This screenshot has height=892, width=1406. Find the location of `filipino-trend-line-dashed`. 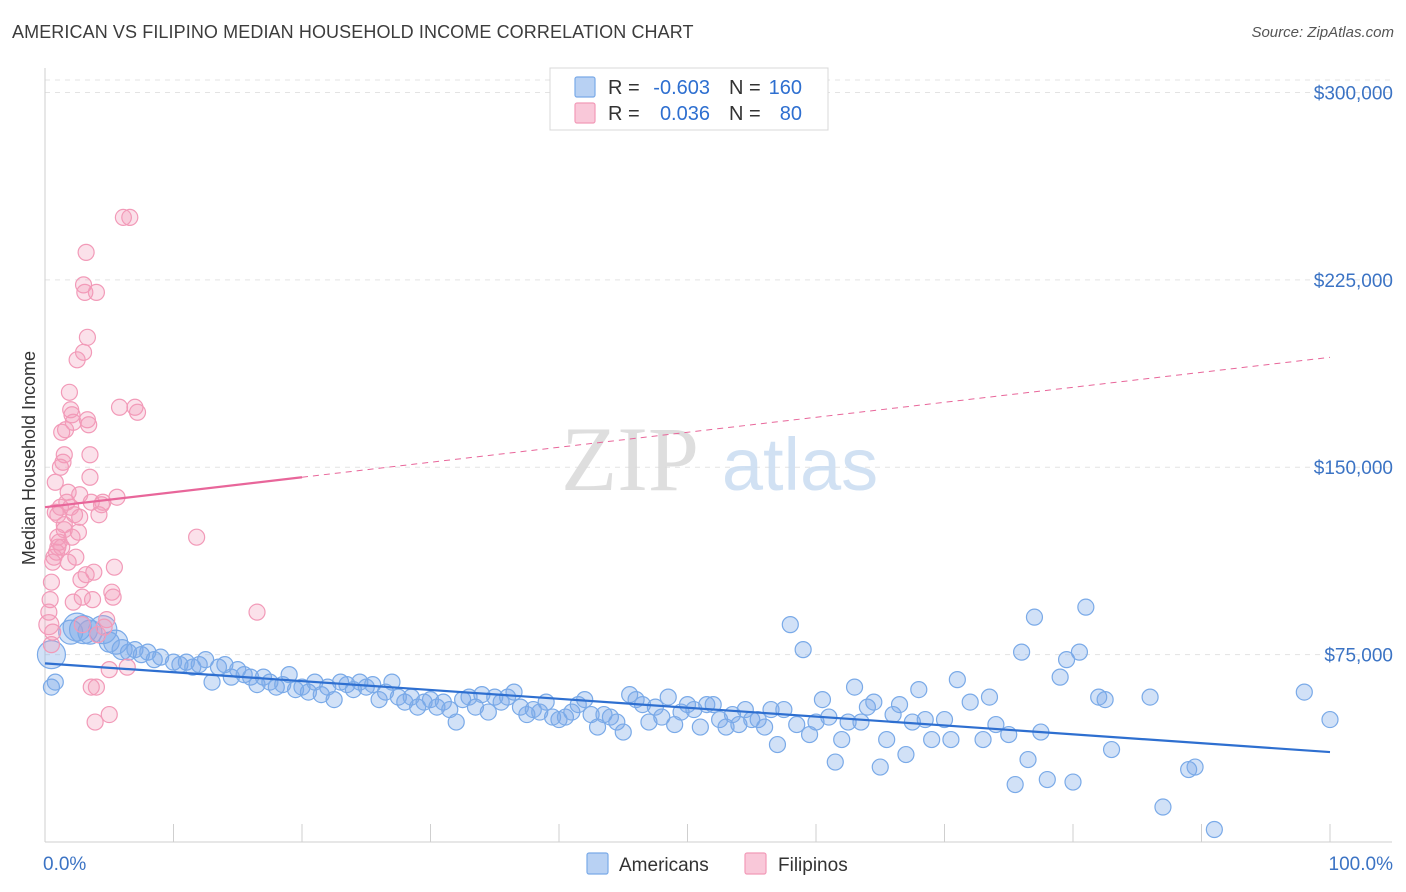

filipino-trend-line-dashed is located at coordinates (816, 417).